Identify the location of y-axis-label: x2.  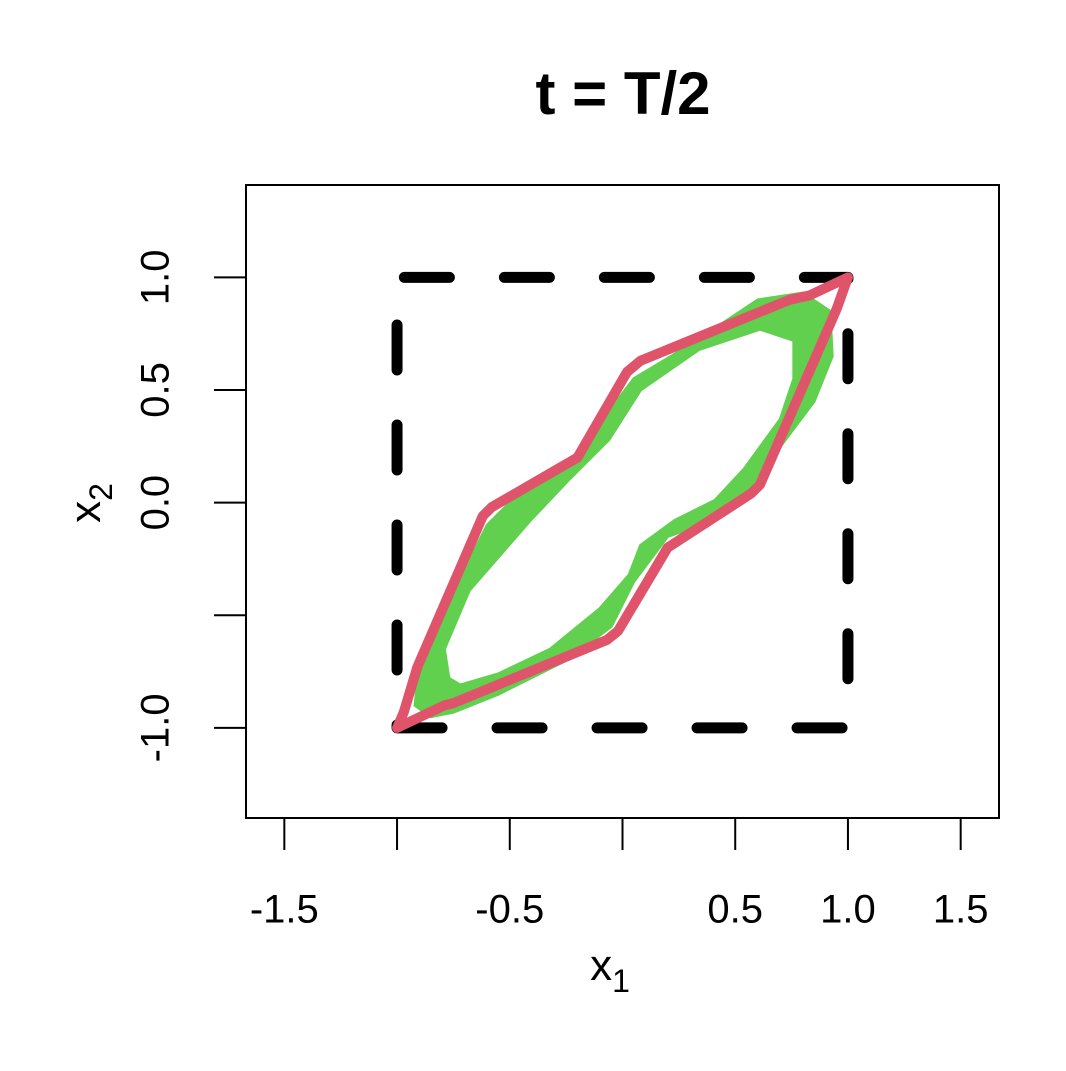
(90, 503).